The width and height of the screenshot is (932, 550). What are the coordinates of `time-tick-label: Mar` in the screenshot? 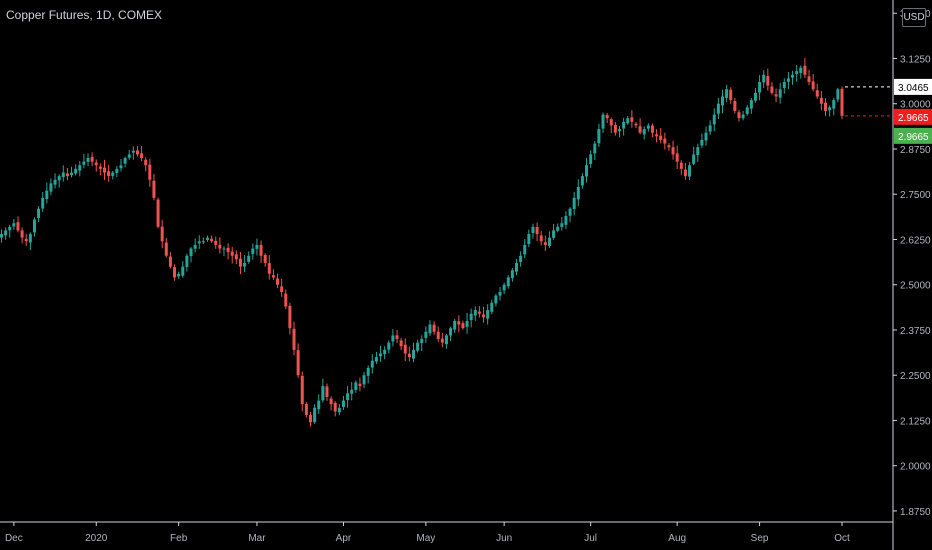 It's located at (257, 538).